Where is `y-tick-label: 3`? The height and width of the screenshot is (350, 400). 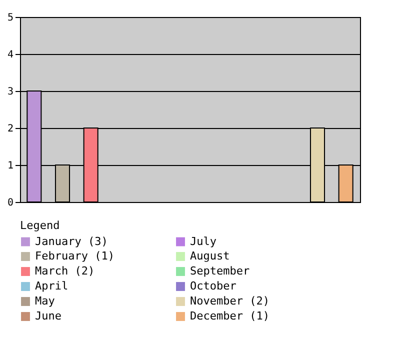
y-tick-label: 3 is located at coordinates (10, 92).